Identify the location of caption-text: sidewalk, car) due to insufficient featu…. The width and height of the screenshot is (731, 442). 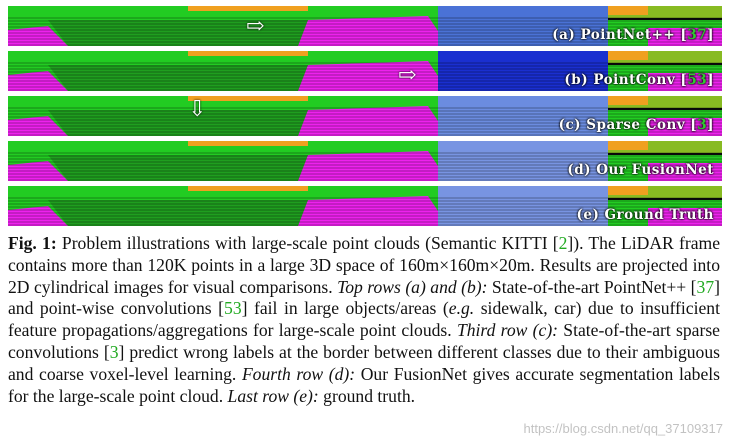
(364, 319).